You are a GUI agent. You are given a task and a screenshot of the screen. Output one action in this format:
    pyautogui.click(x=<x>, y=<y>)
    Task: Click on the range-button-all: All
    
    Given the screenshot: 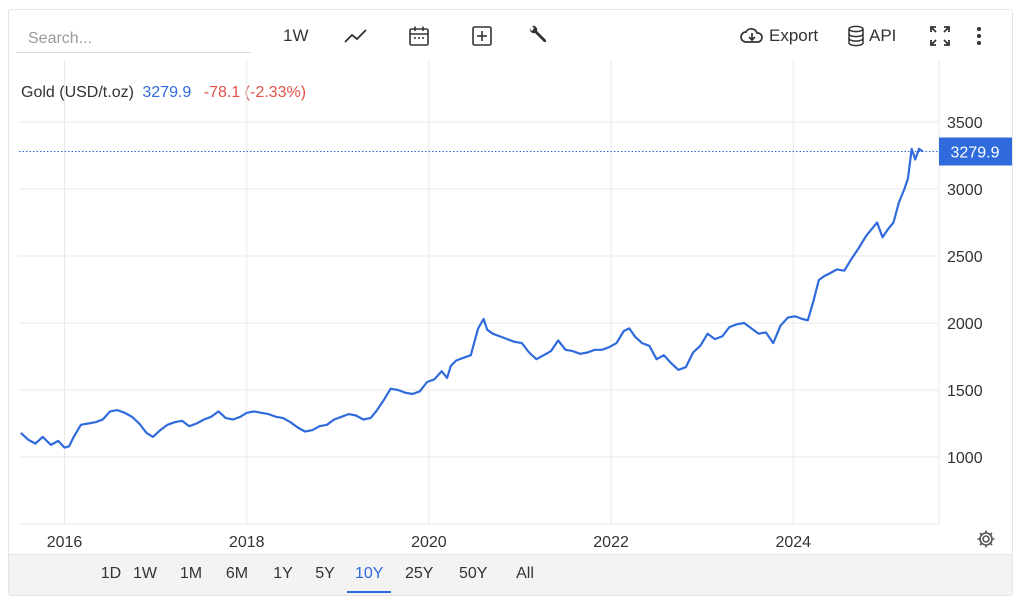 What is the action you would take?
    pyautogui.click(x=525, y=573)
    